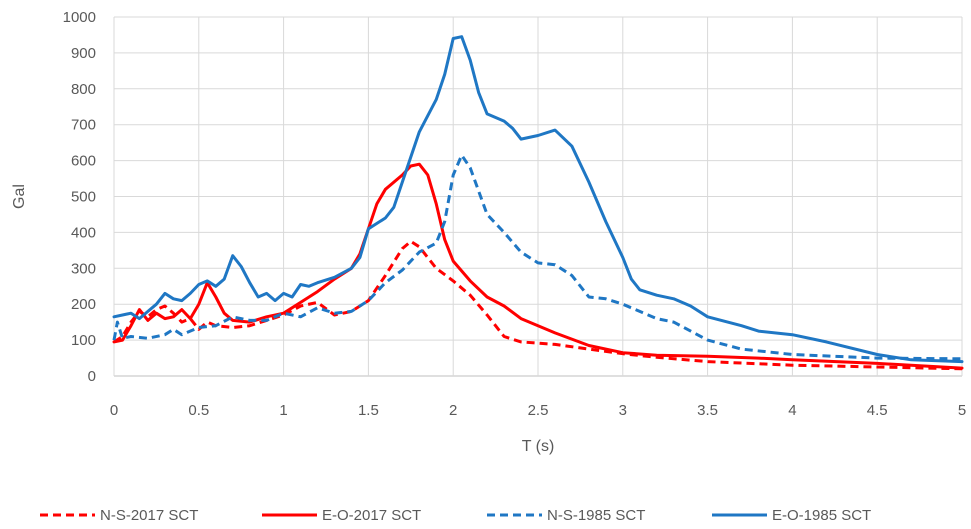 Image resolution: width=971 pixels, height=529 pixels. Describe the element at coordinates (83, 232) in the screenshot. I see `y-tick-label: 400` at that location.